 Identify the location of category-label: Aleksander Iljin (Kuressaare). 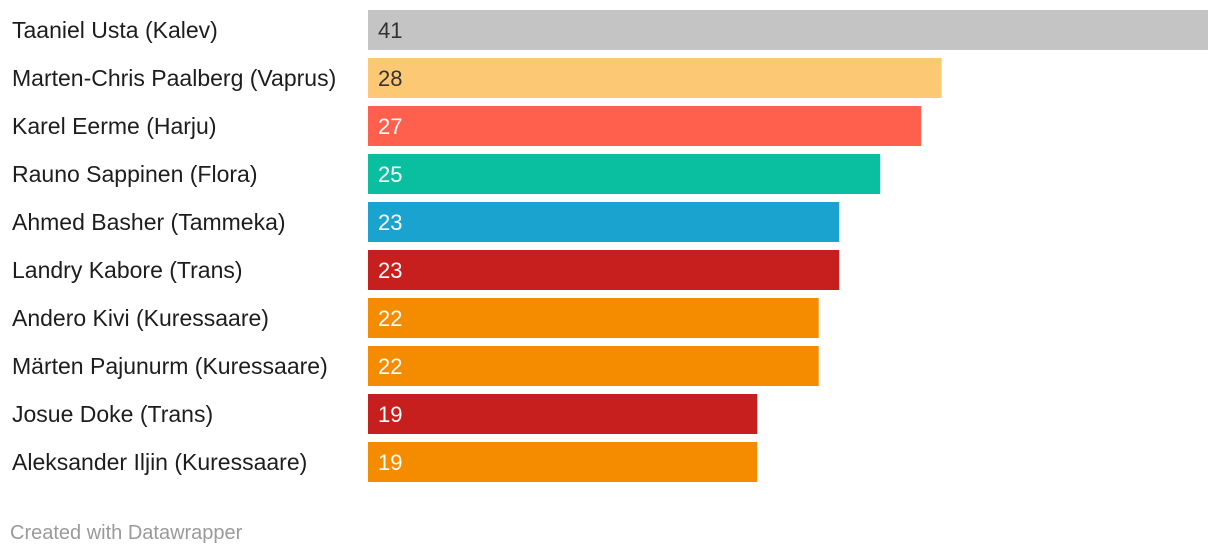
(159, 462).